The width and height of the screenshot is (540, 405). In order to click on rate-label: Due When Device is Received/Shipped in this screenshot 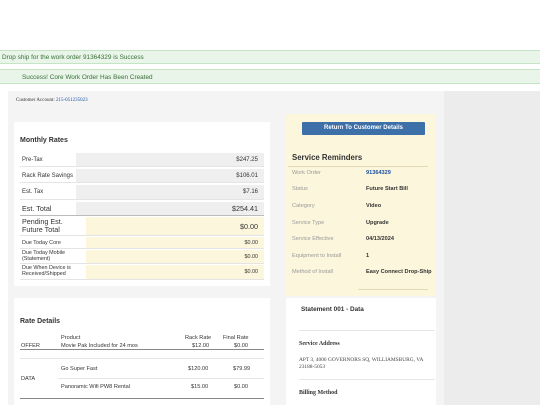, I will do `click(46, 271)`.